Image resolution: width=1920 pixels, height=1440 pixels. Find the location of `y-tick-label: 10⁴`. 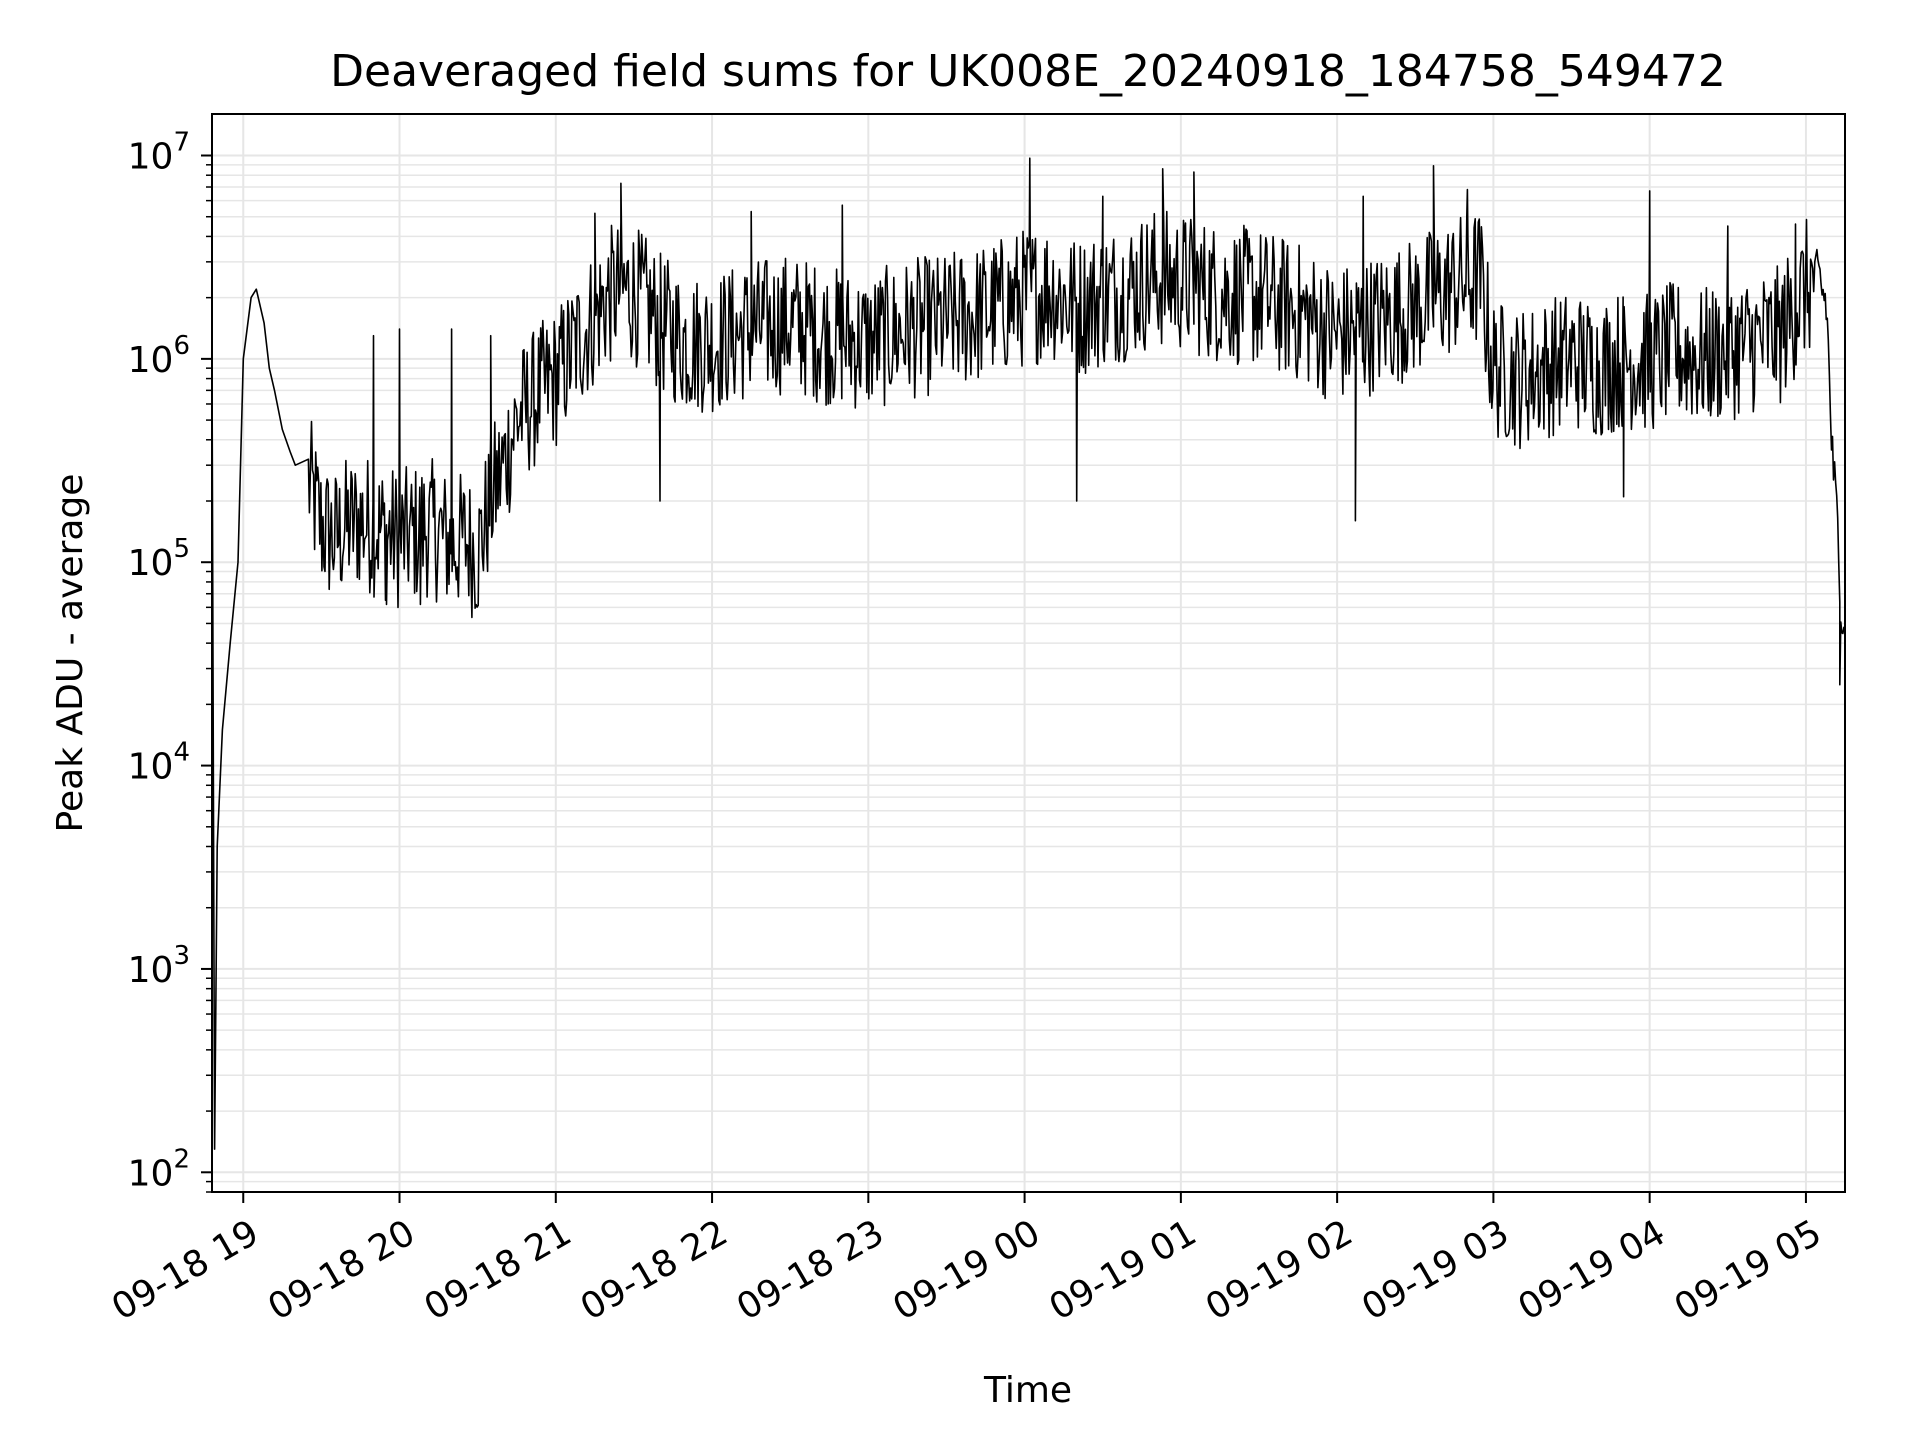

y-tick-label: 10⁴ is located at coordinates (159, 763).